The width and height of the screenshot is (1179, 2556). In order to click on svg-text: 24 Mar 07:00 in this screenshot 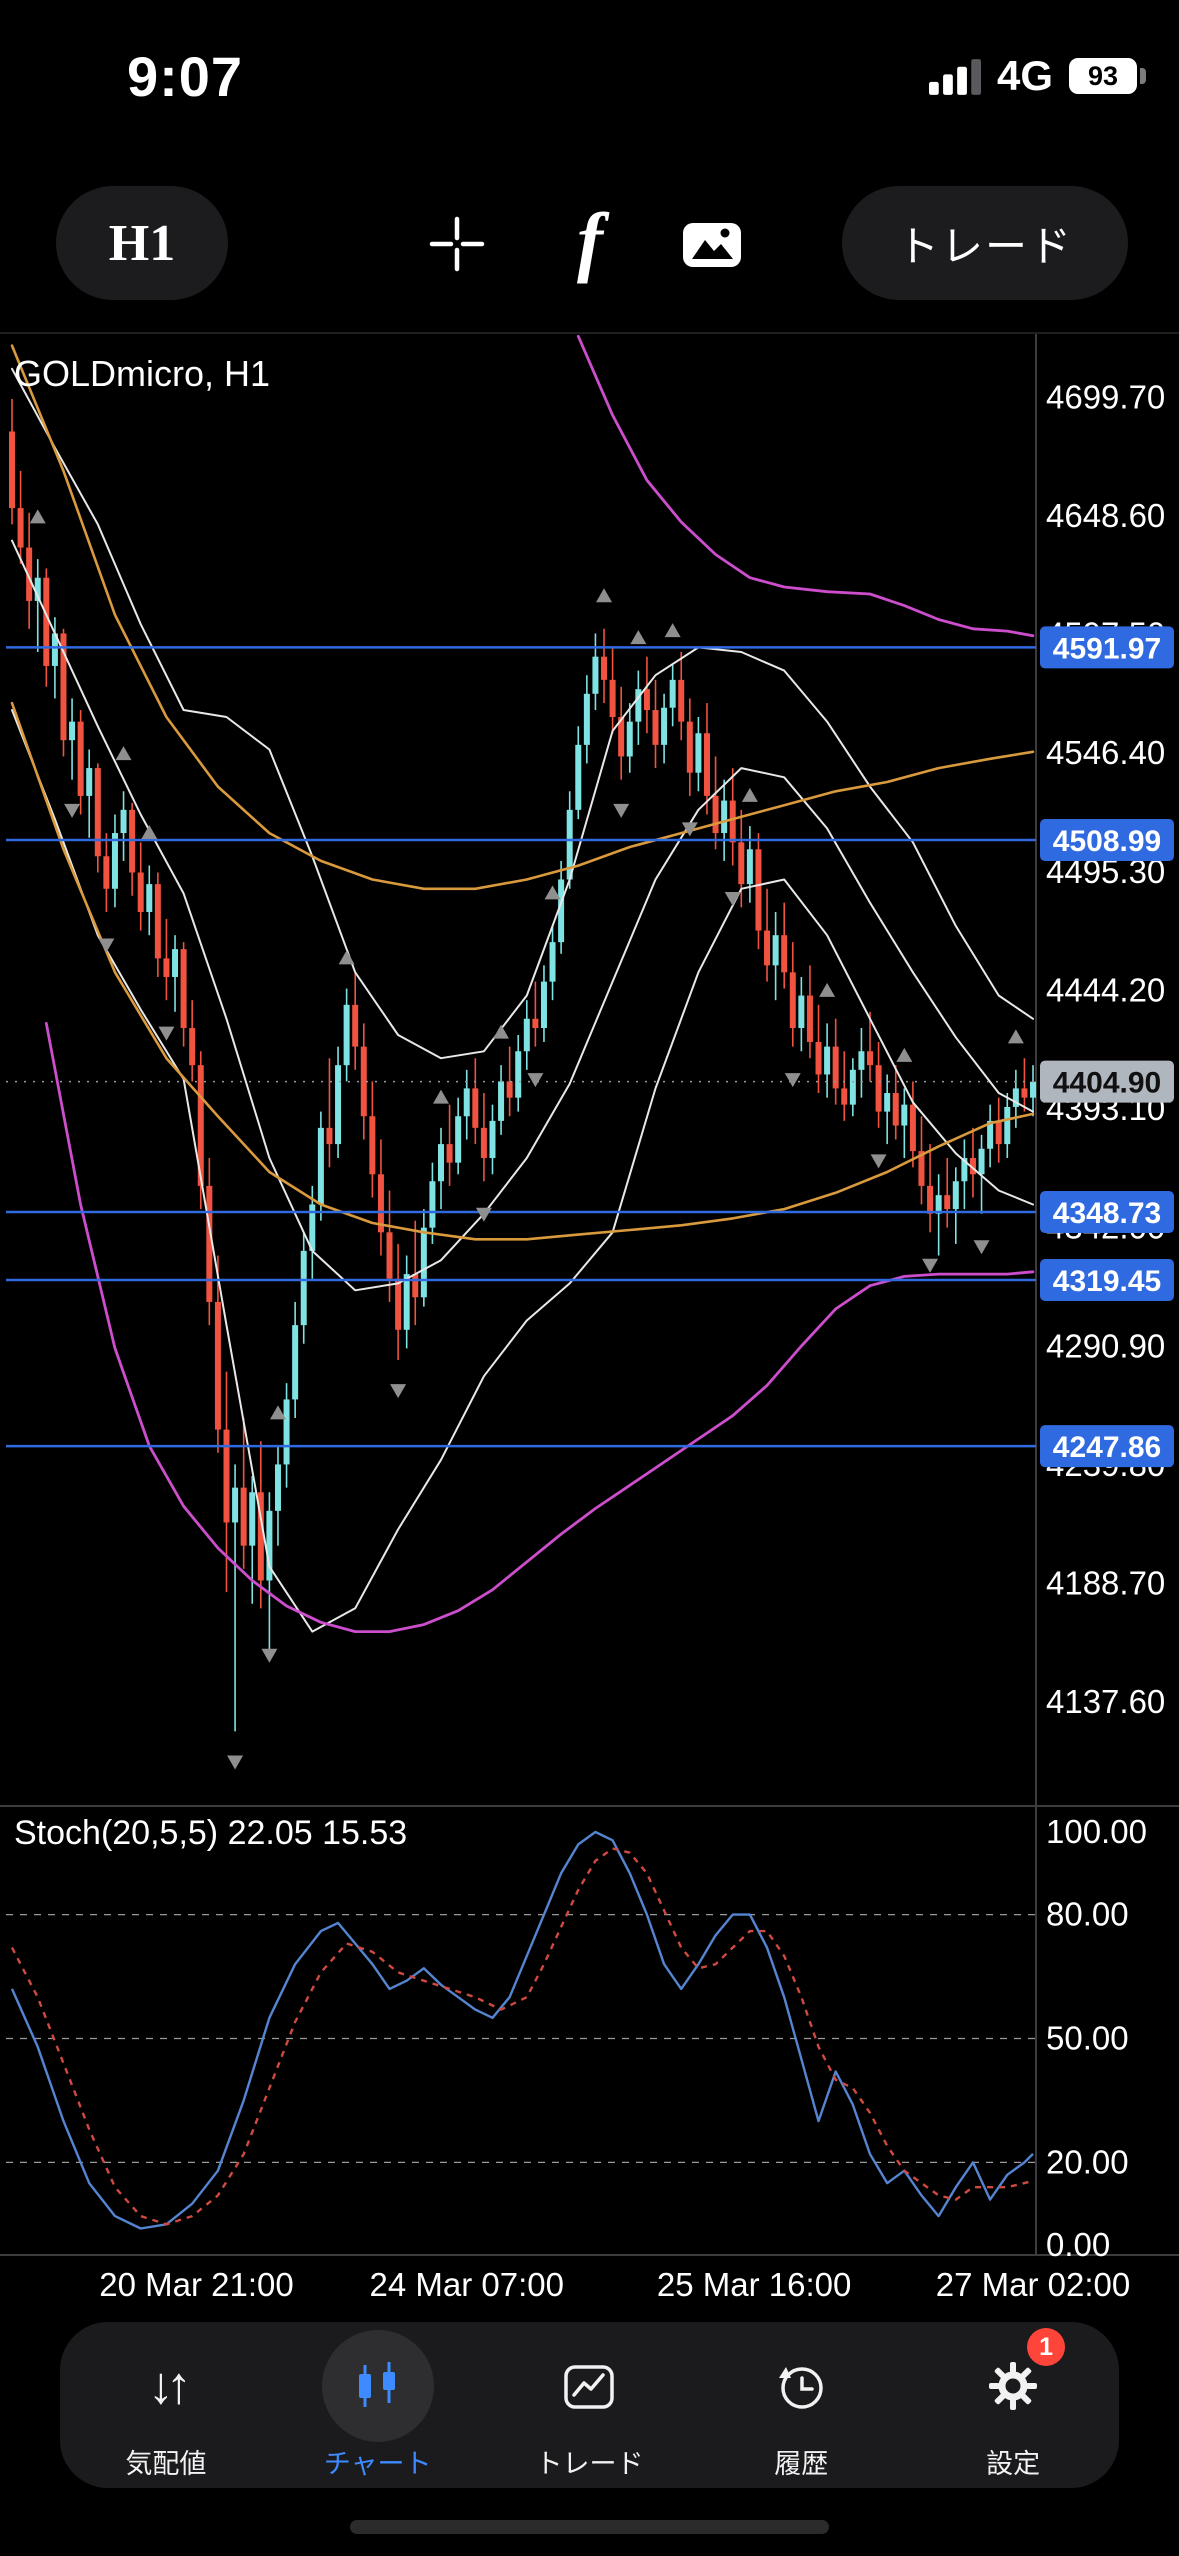, I will do `click(467, 2284)`.